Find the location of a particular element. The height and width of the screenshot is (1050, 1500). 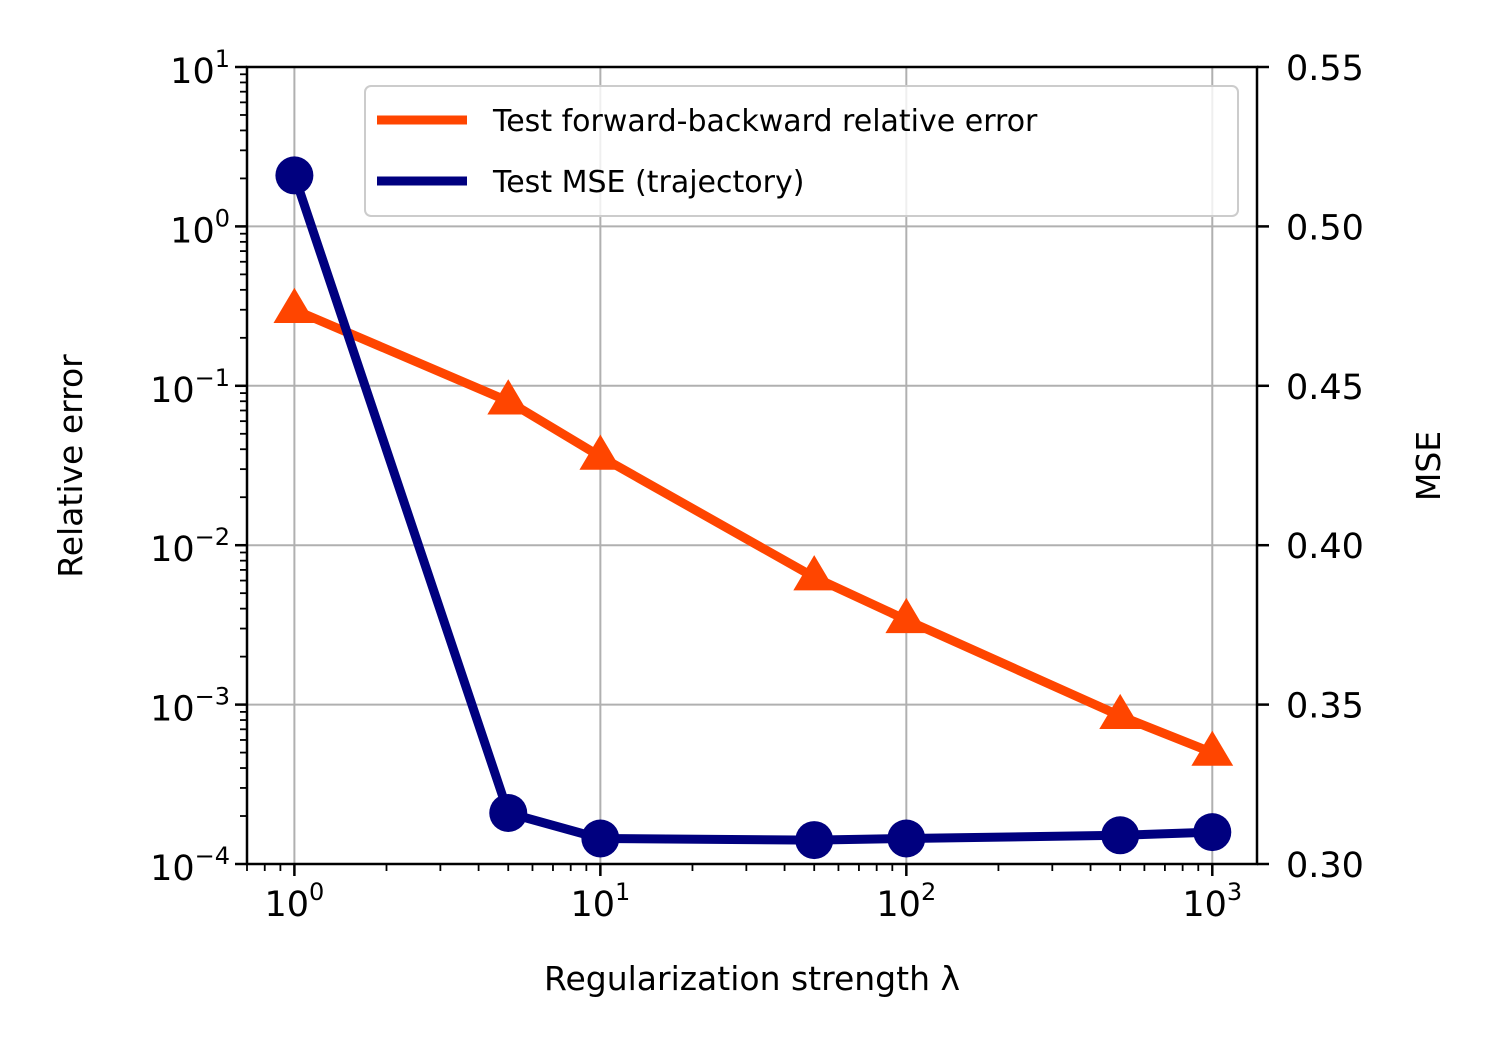

legend-label-relative-error: Test forward-backward relative error is located at coordinates (765, 121).